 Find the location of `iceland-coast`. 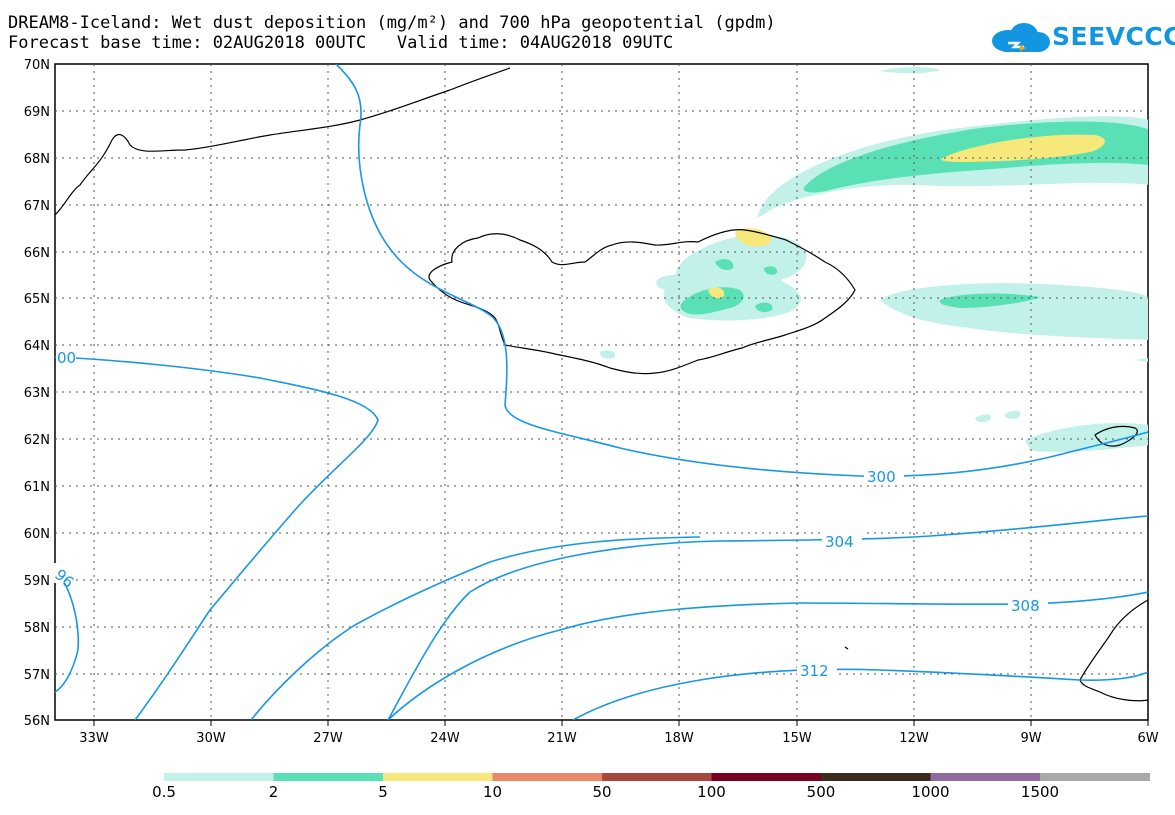

iceland-coast is located at coordinates (642, 302).